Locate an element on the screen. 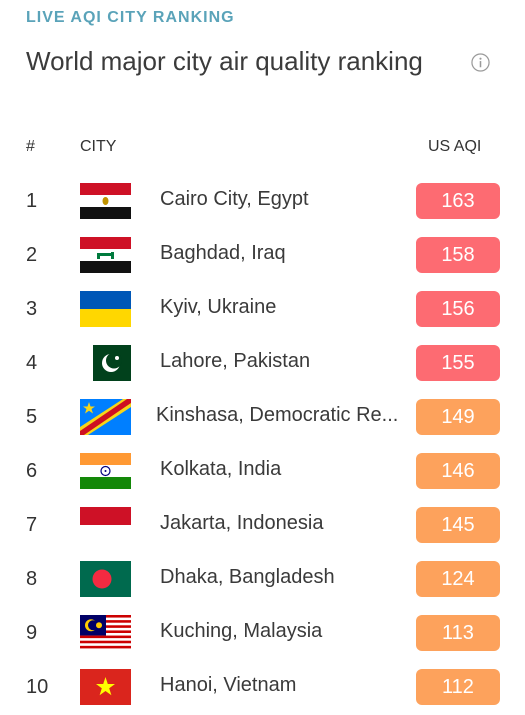  dr-congo-flag-icon is located at coordinates (105, 417).